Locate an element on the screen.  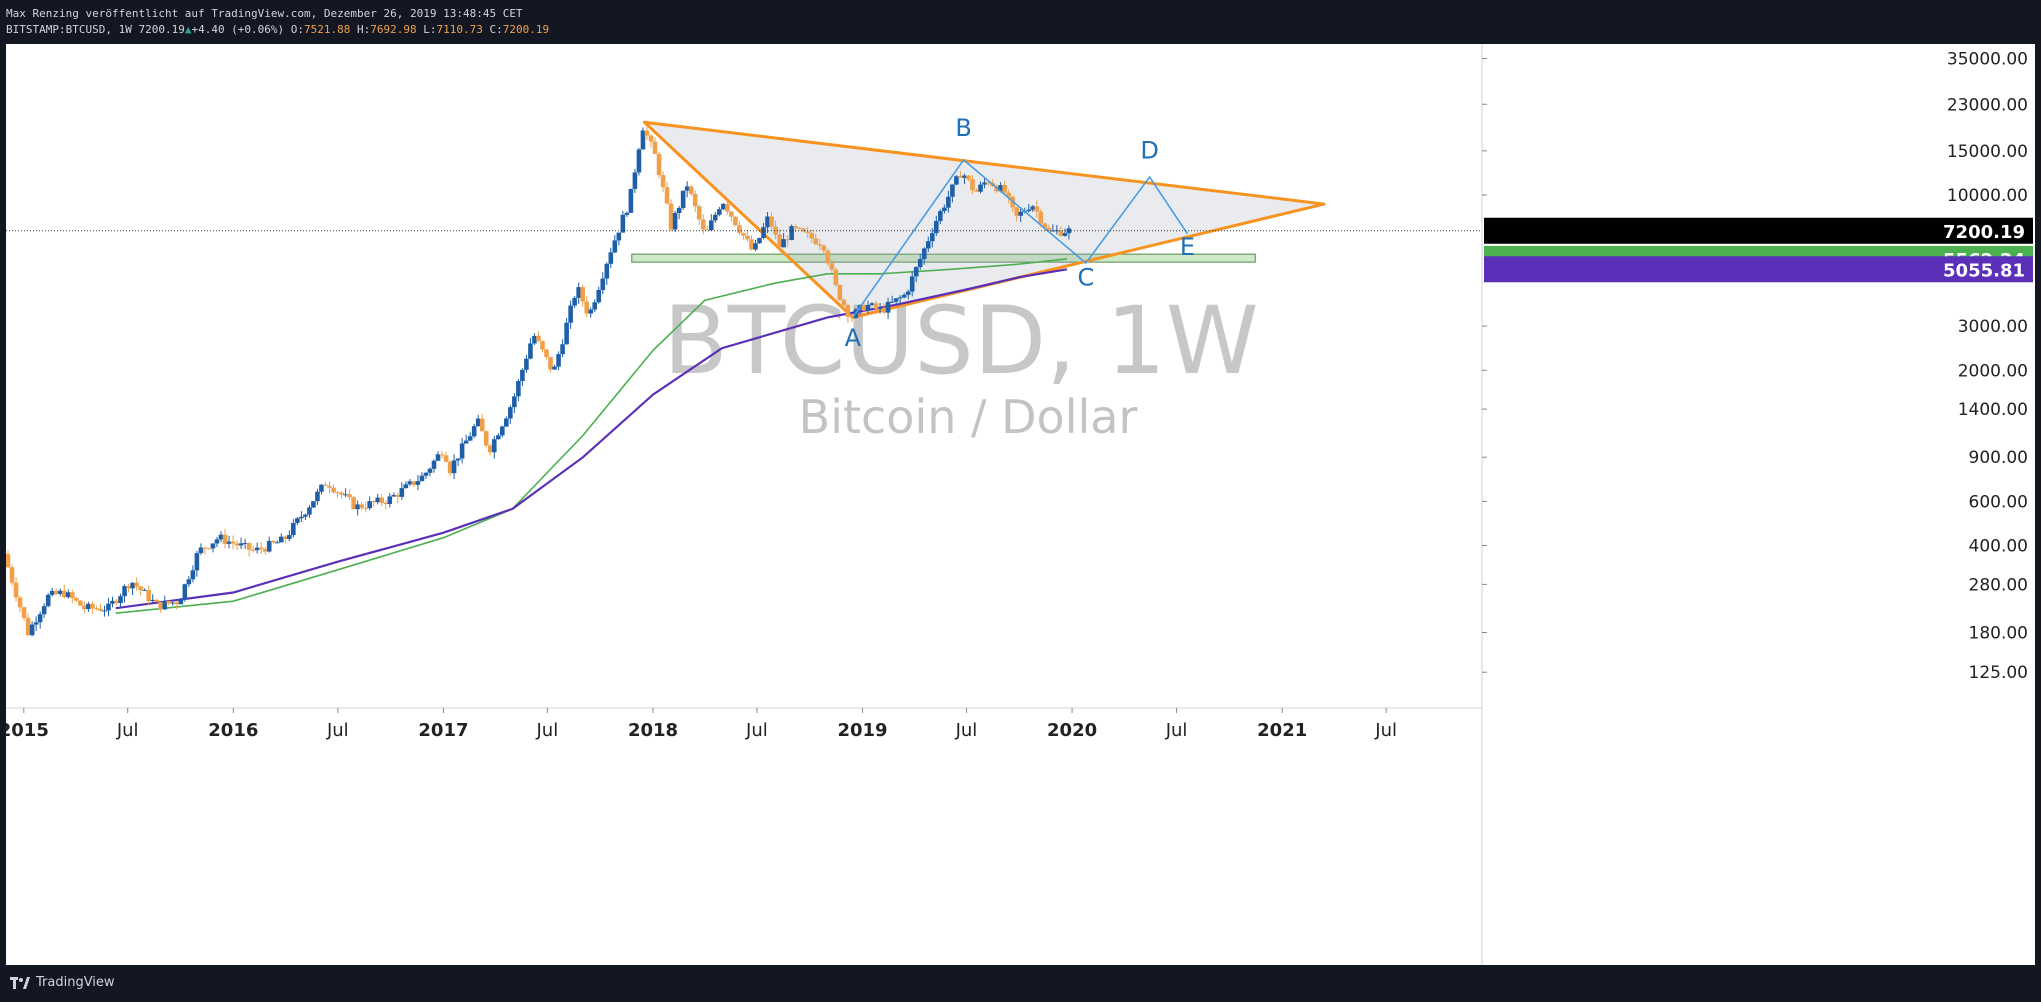
price-tick-label: 2000.00 is located at coordinates (1993, 371).